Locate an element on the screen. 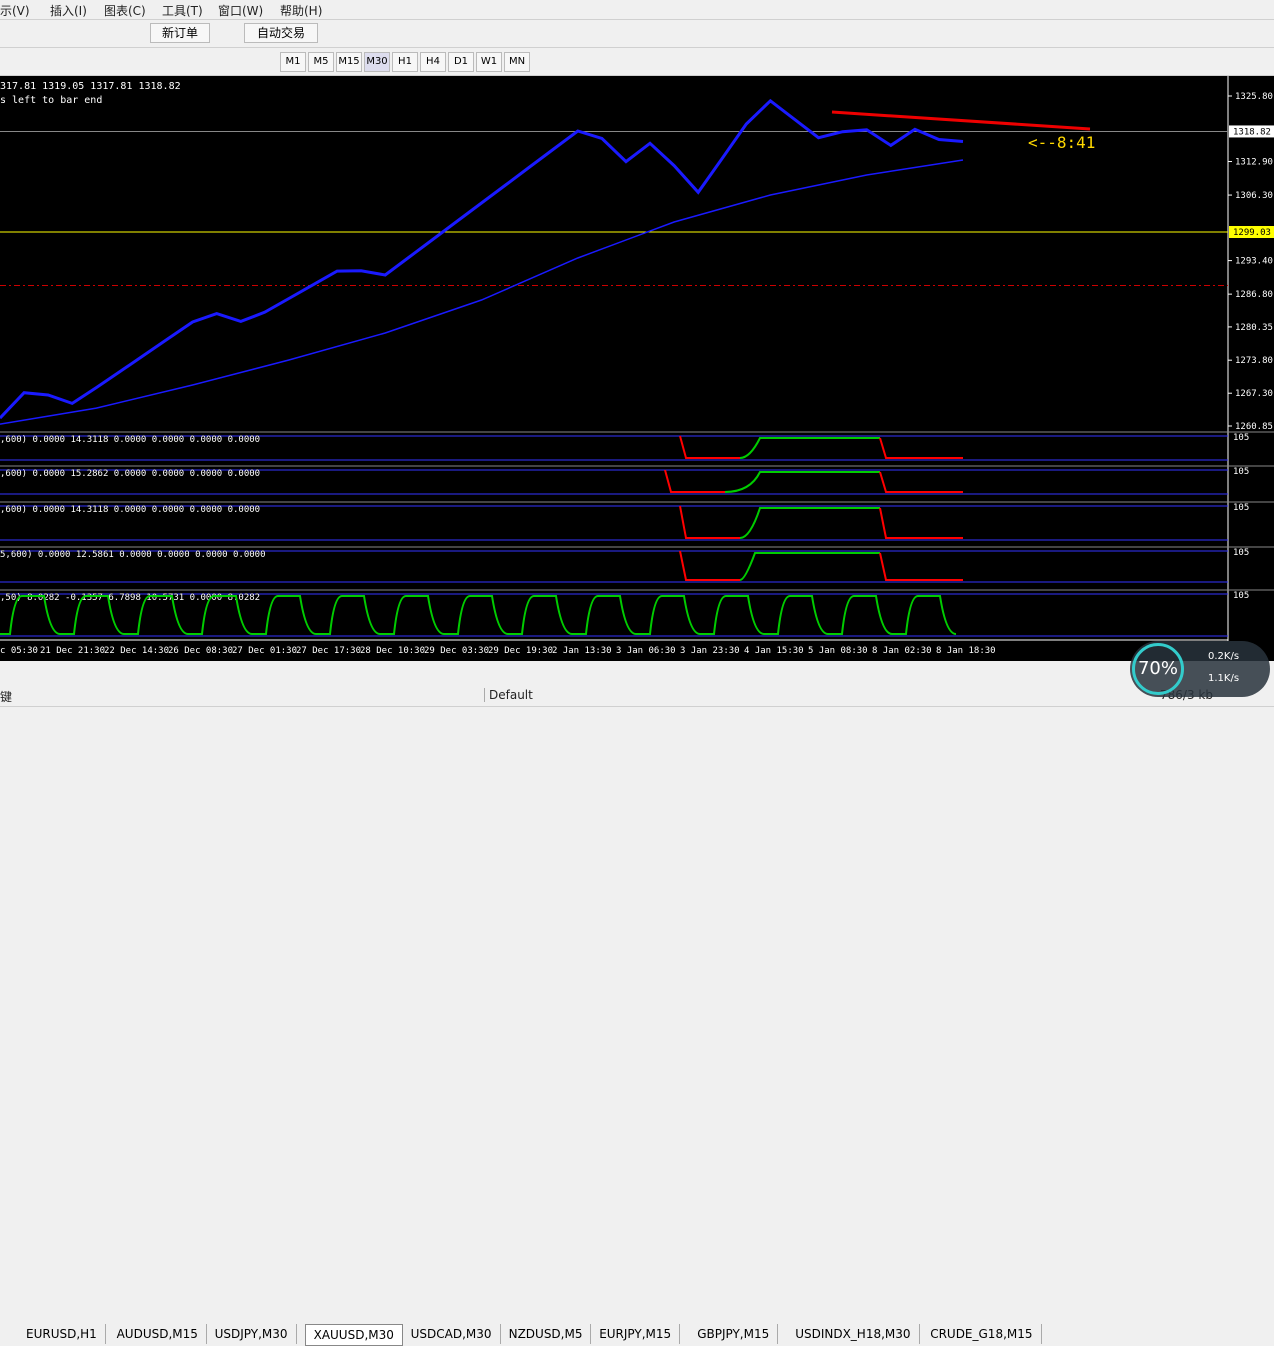  symbol-tab: NZDUSD,M5 is located at coordinates (546, 1334).